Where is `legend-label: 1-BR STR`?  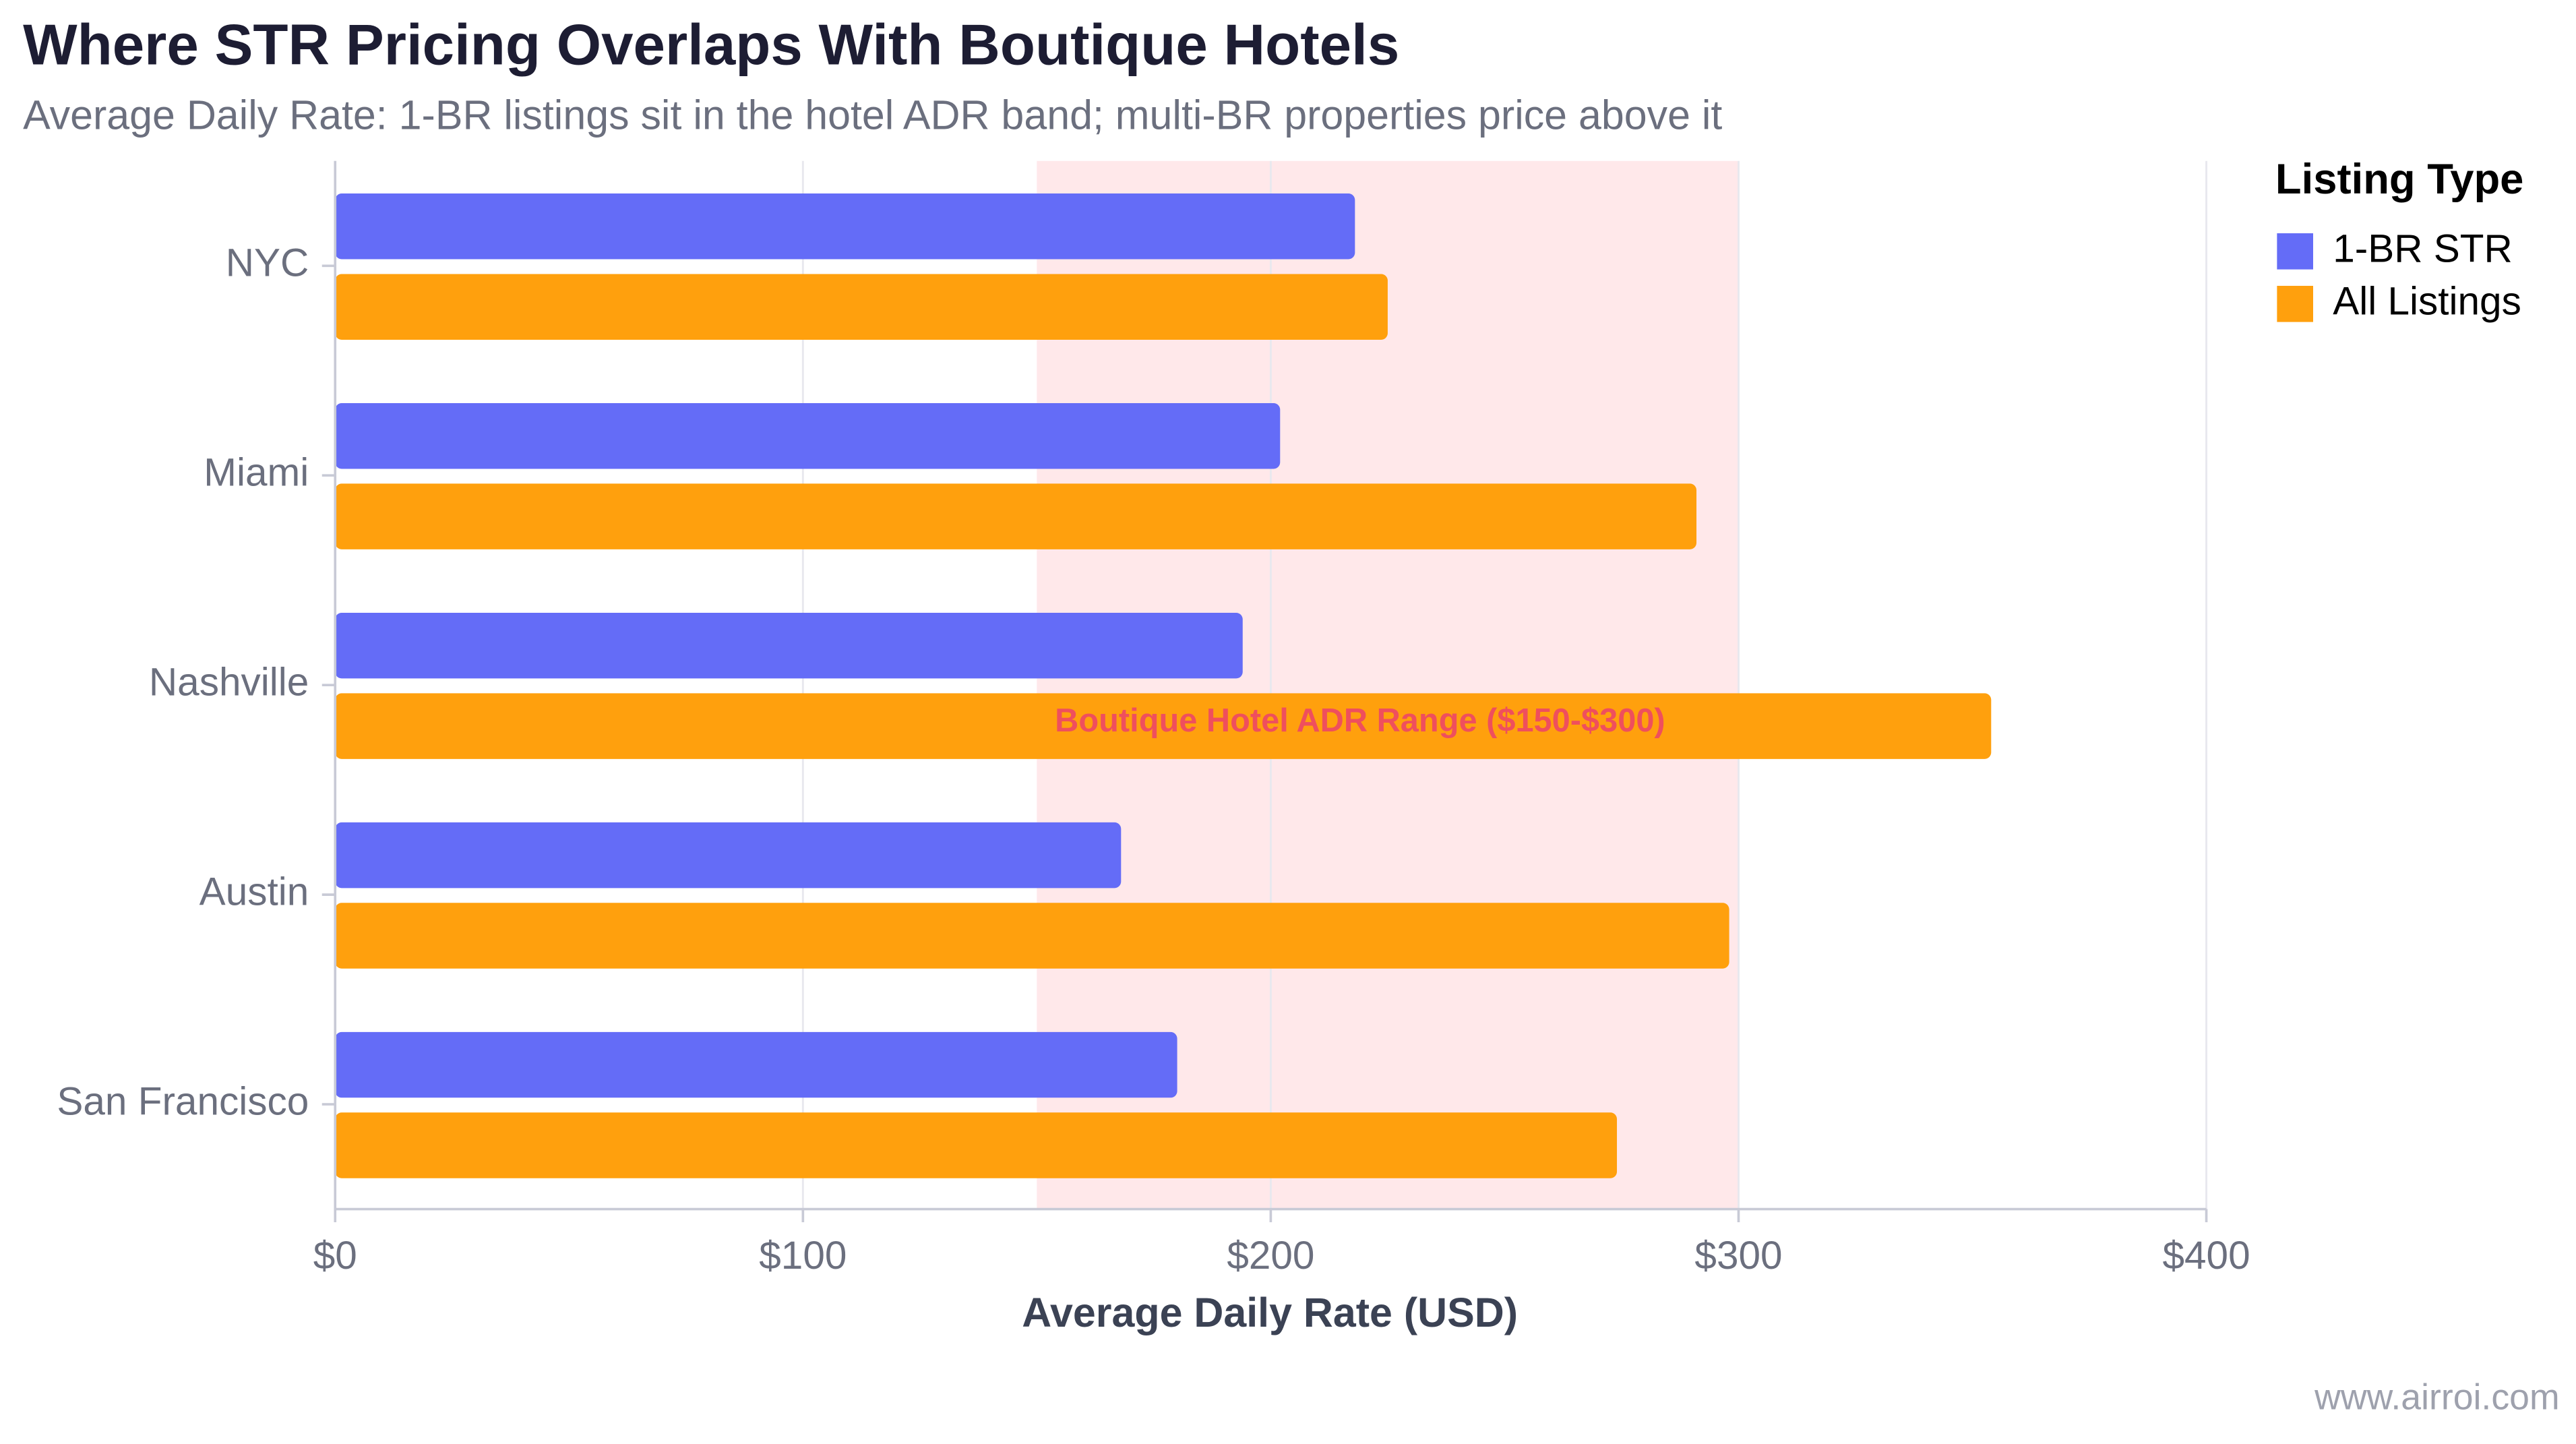 legend-label: 1-BR STR is located at coordinates (2423, 248).